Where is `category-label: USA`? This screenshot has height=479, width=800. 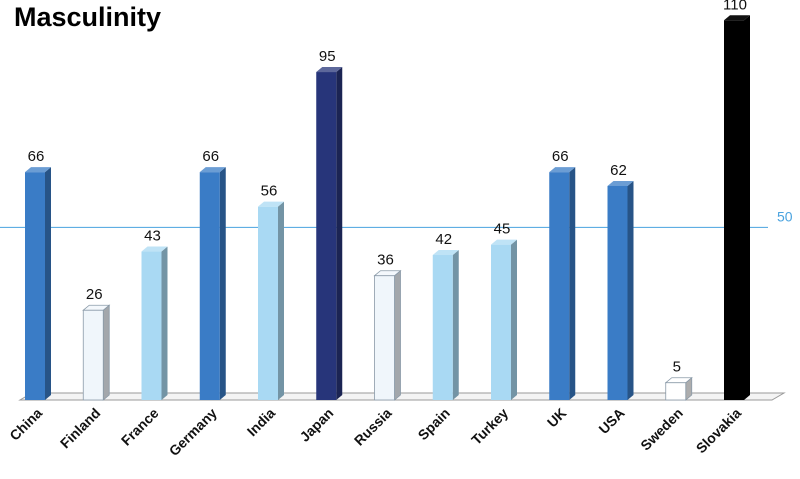 category-label: USA is located at coordinates (611, 421).